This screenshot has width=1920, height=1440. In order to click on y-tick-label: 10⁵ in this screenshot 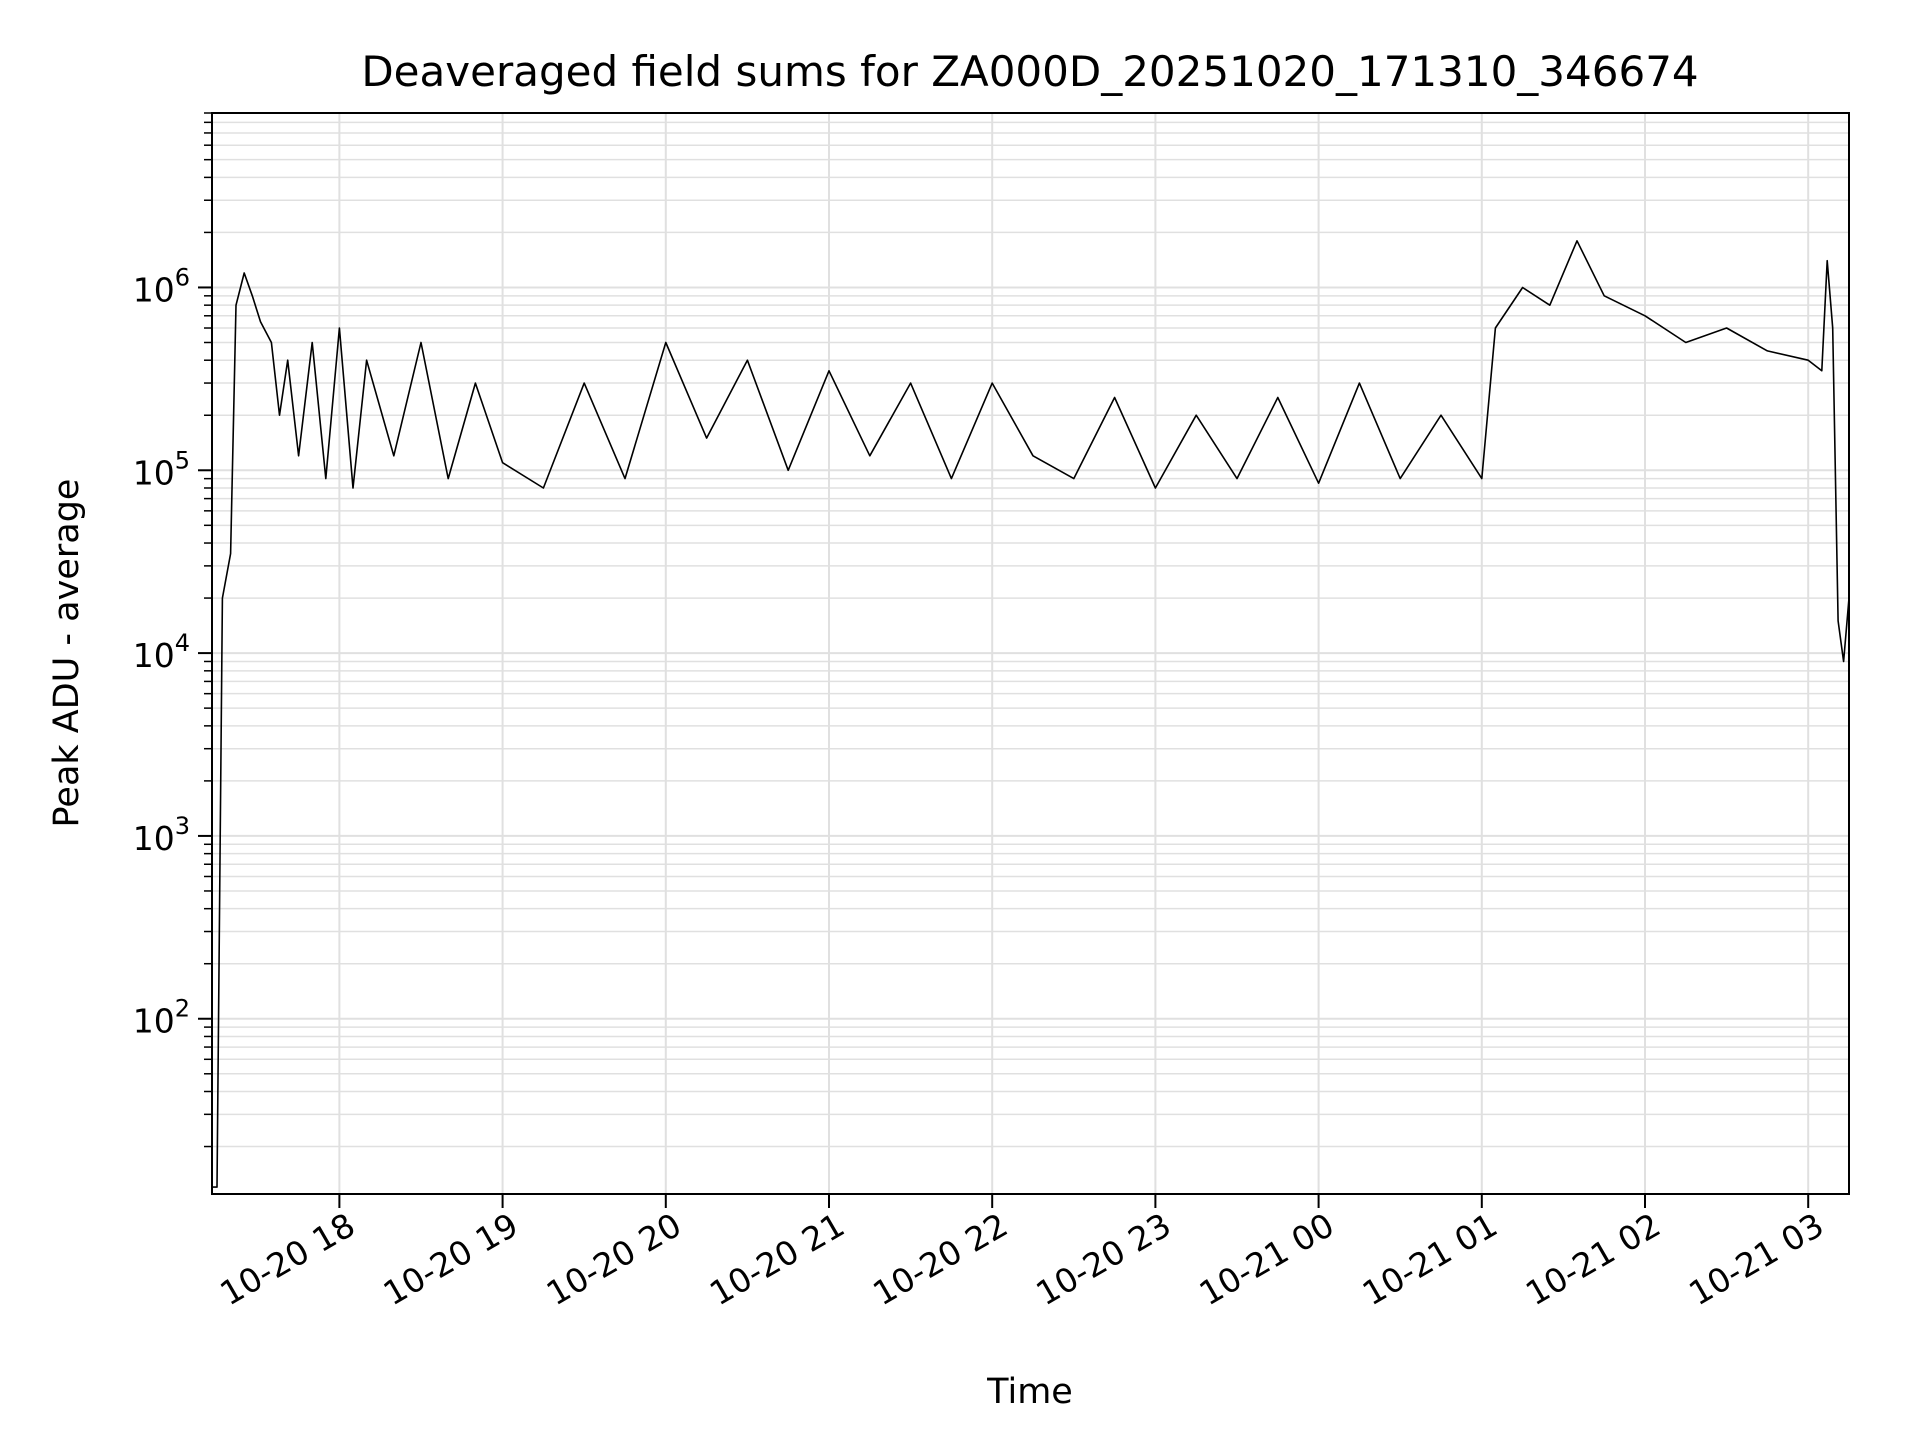, I will do `click(161, 469)`.